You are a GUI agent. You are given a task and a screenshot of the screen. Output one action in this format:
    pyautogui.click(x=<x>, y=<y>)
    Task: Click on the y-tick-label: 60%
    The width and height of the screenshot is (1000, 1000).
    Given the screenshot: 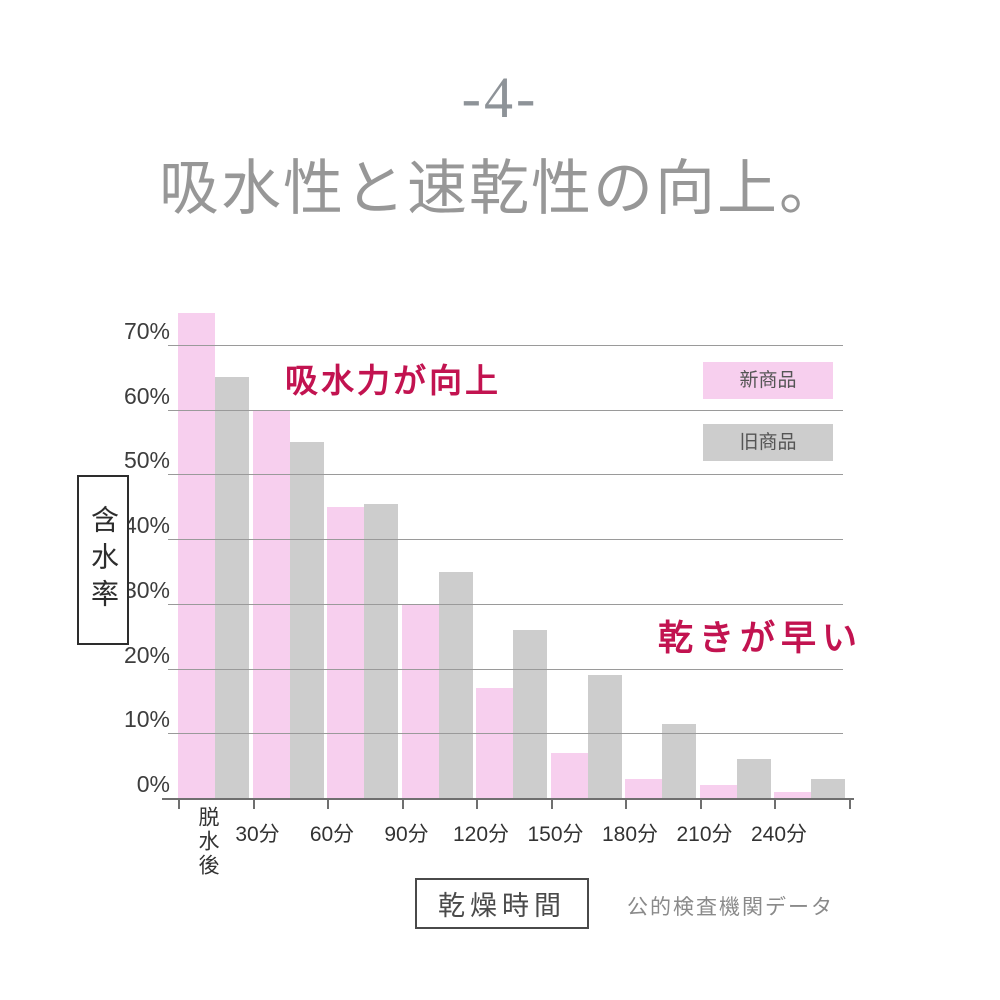 What is the action you would take?
    pyautogui.click(x=146, y=395)
    